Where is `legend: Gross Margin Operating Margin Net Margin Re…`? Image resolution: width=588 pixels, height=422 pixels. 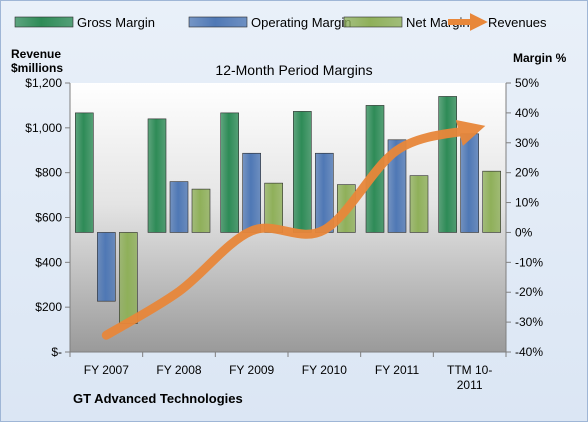
legend: Gross Margin Operating Margin Net Margin Re… is located at coordinates (280, 22).